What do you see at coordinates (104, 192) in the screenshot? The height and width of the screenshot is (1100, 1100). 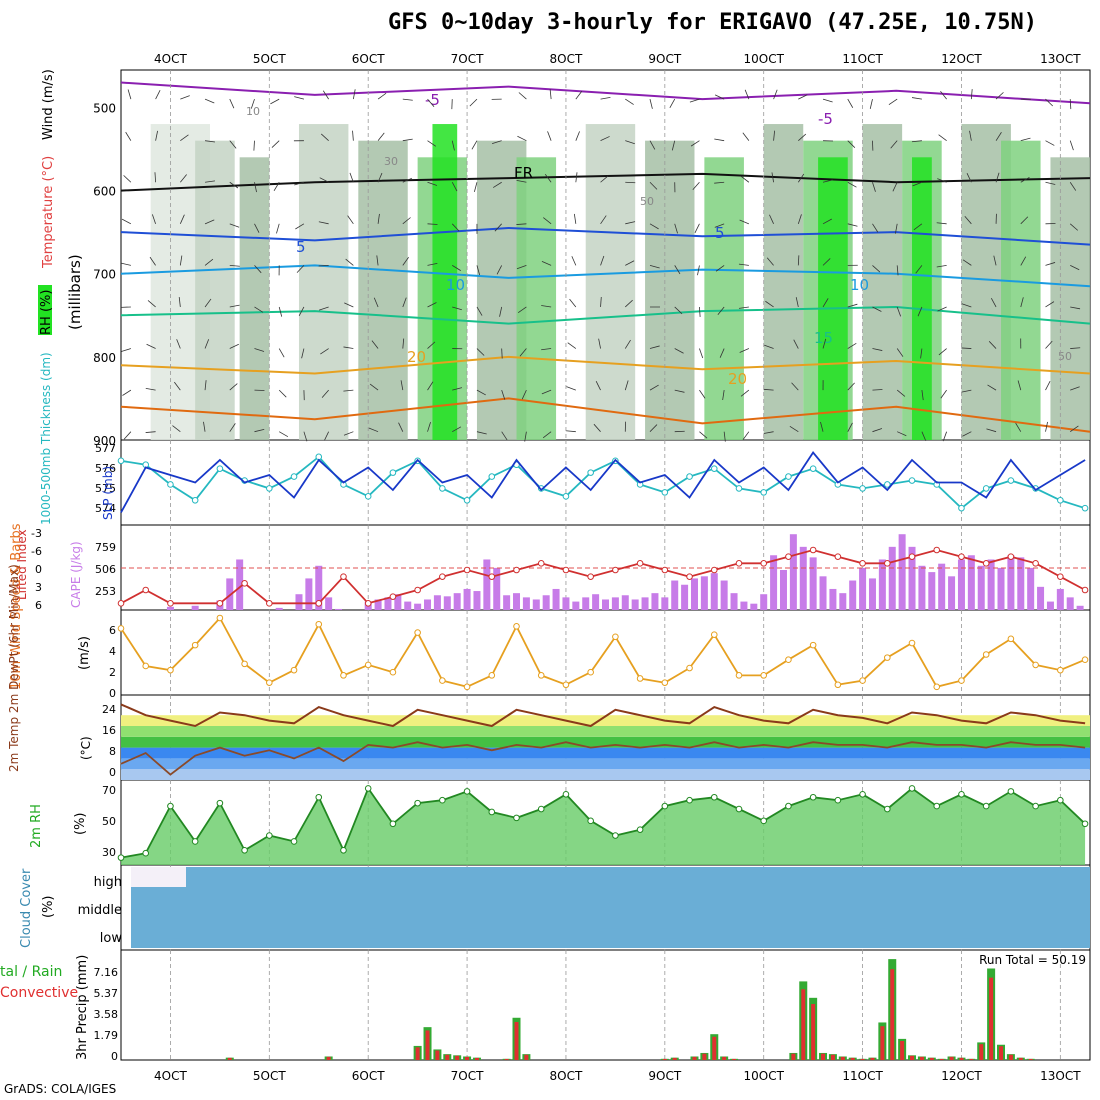 I see `upper-ytick-label: 600` at bounding box center [104, 192].